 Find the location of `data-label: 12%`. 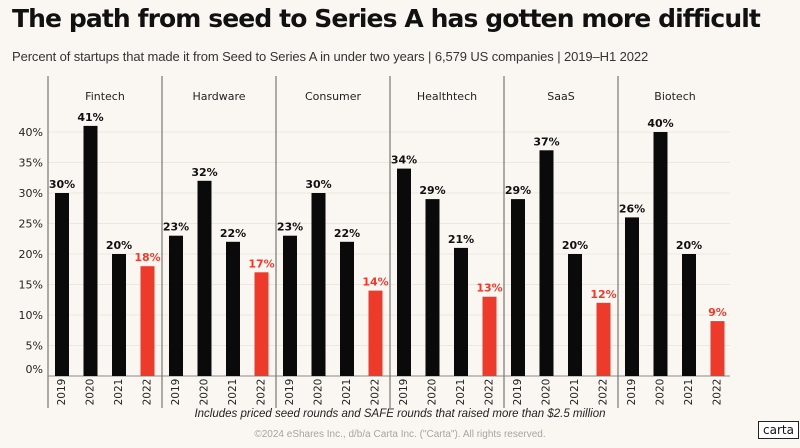

data-label: 12% is located at coordinates (603, 294).